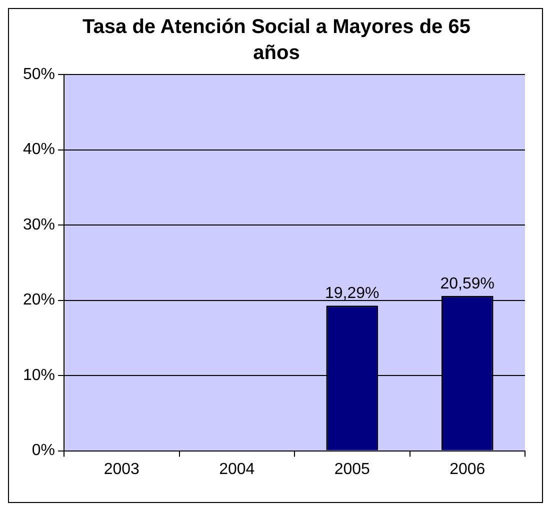 This screenshot has height=513, width=553. What do you see at coordinates (352, 469) in the screenshot?
I see `x-tick-label: 2005` at bounding box center [352, 469].